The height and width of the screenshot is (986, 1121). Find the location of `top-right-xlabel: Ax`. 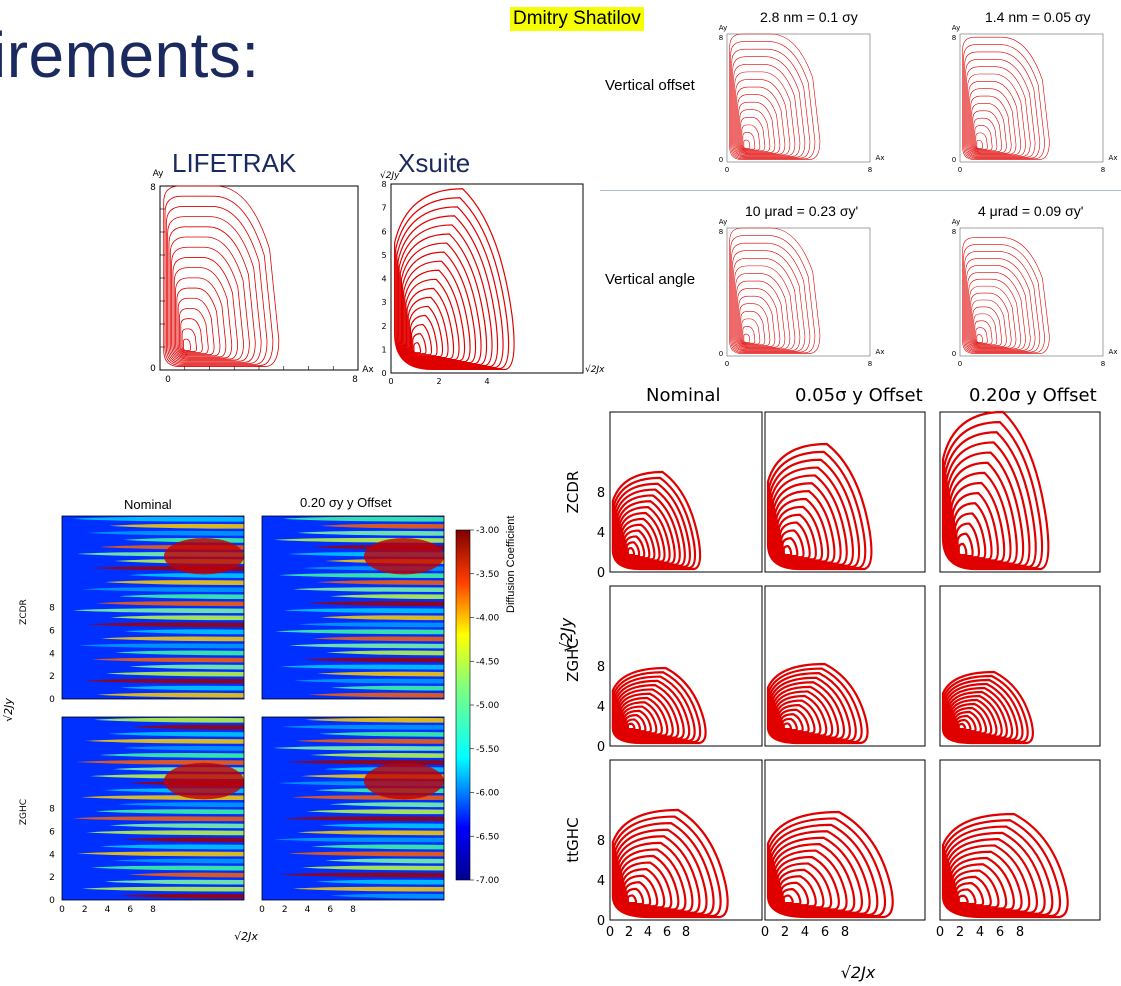

top-right-xlabel: Ax is located at coordinates (880, 352).